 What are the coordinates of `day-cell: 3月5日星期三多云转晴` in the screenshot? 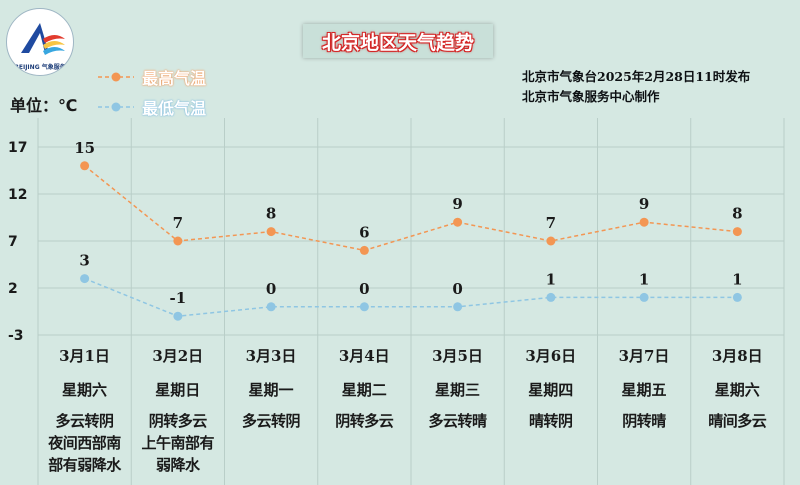 It's located at (457, 386).